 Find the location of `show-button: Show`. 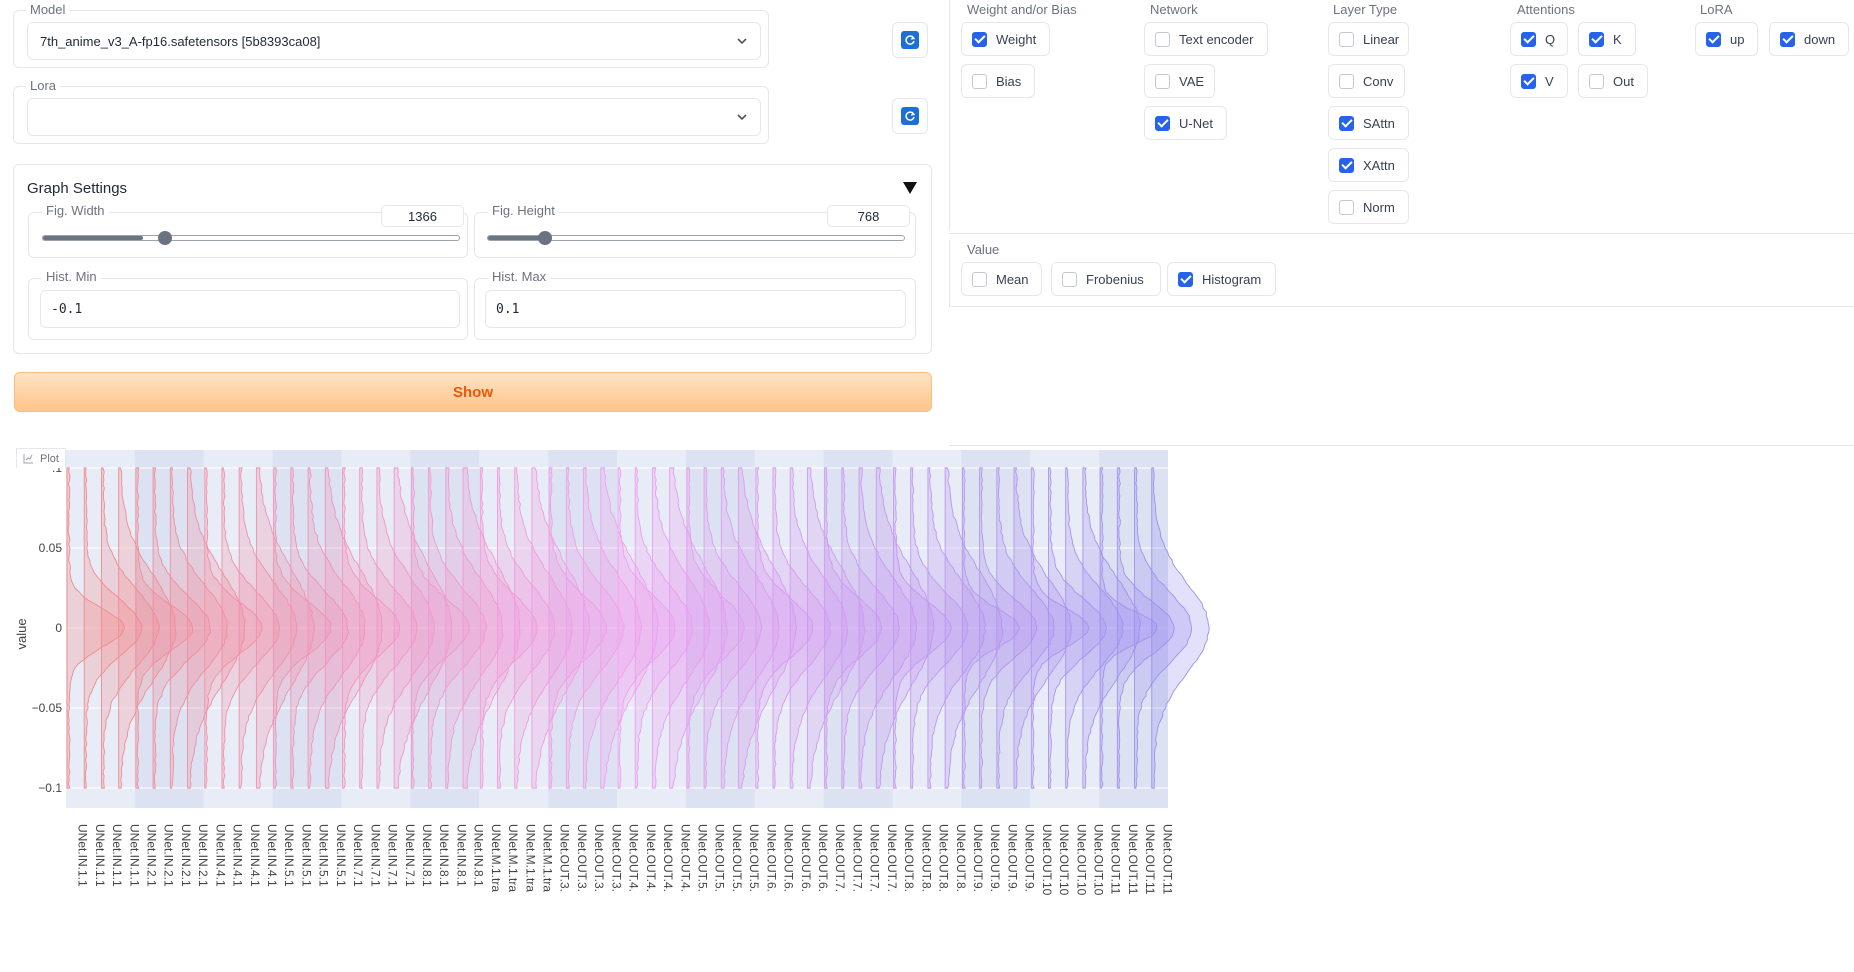

show-button: Show is located at coordinates (473, 392).